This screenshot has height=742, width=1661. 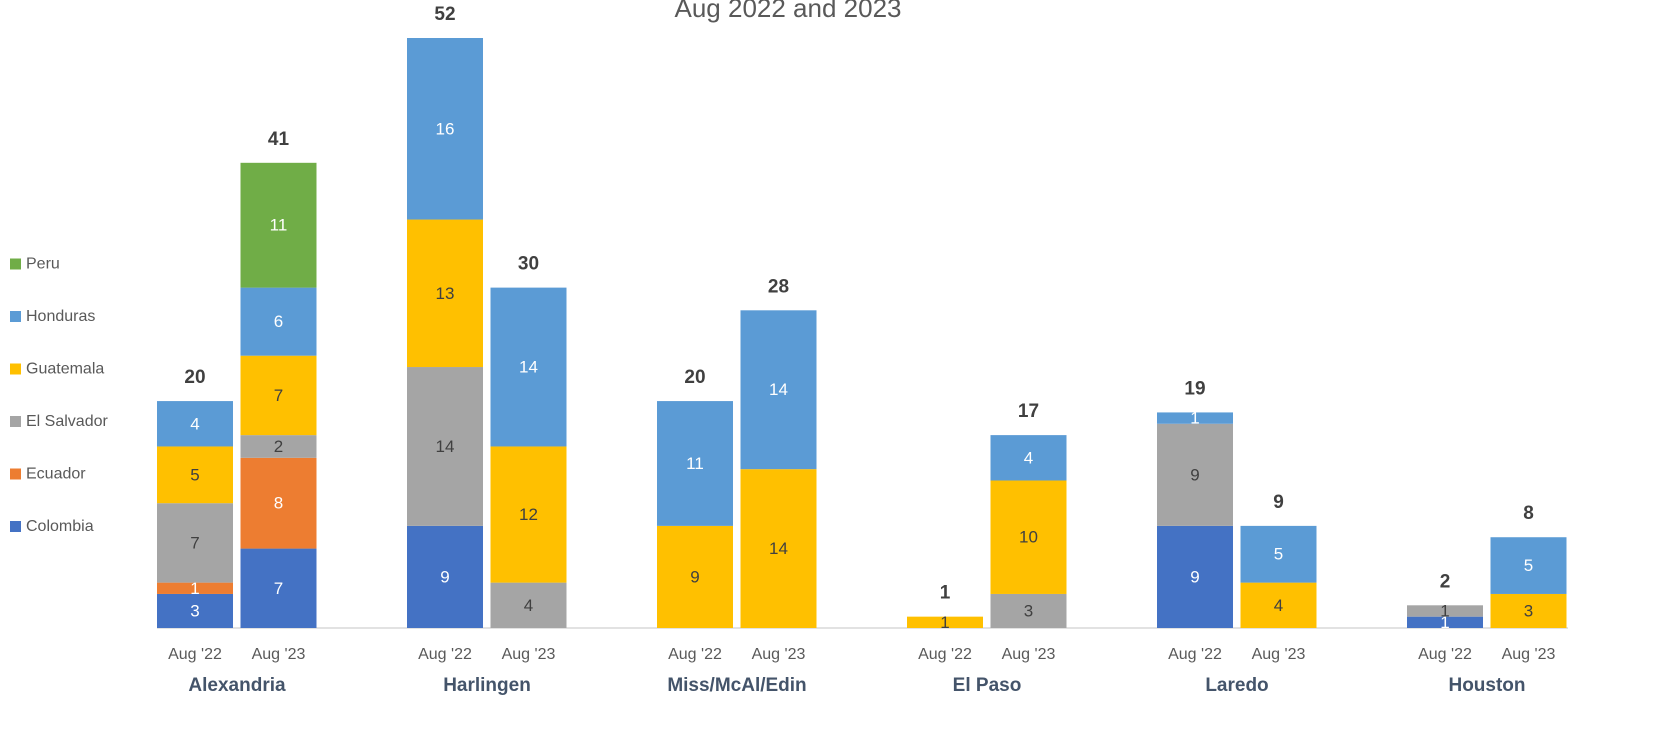 I want to click on data-label: 6, so click(x=278, y=321).